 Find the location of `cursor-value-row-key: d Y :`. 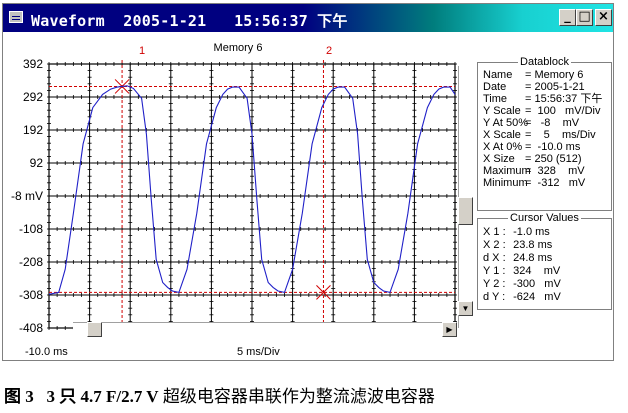

cursor-value-row-key: d Y : is located at coordinates (494, 297).